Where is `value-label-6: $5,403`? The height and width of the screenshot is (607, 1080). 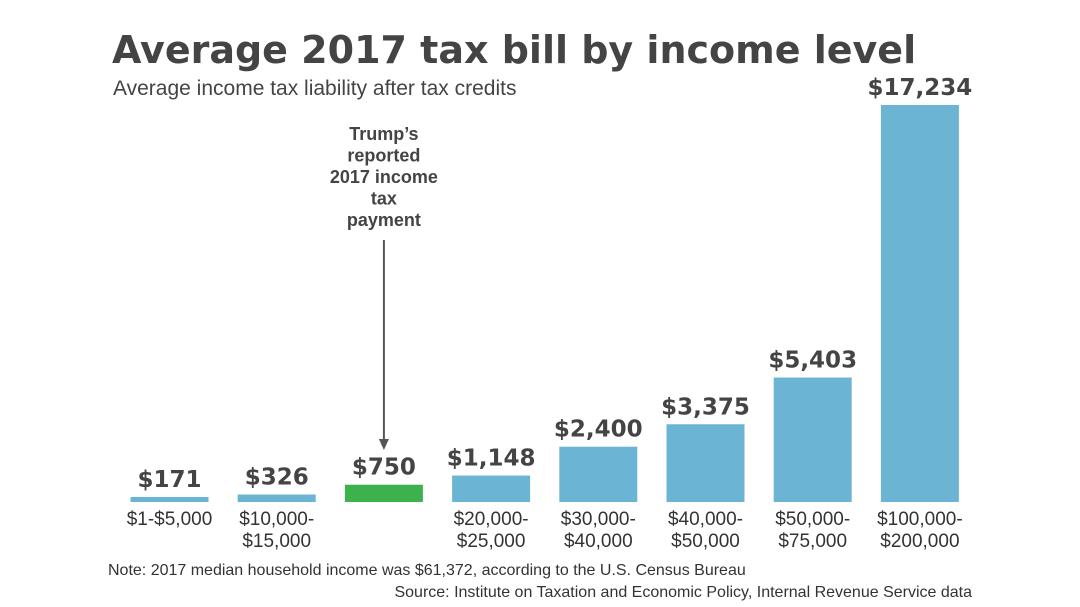 value-label-6: $5,403 is located at coordinates (812, 361).